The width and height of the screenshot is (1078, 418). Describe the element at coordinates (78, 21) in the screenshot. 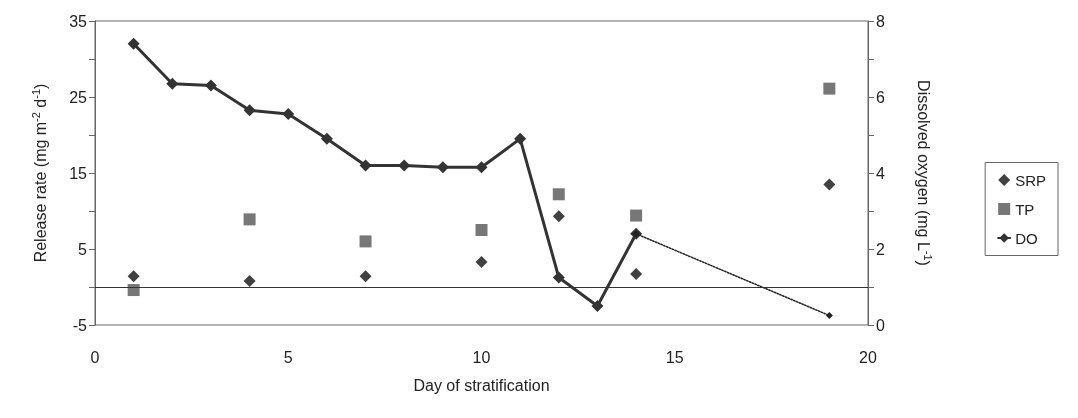

I see `y-tick-label: 35` at that location.